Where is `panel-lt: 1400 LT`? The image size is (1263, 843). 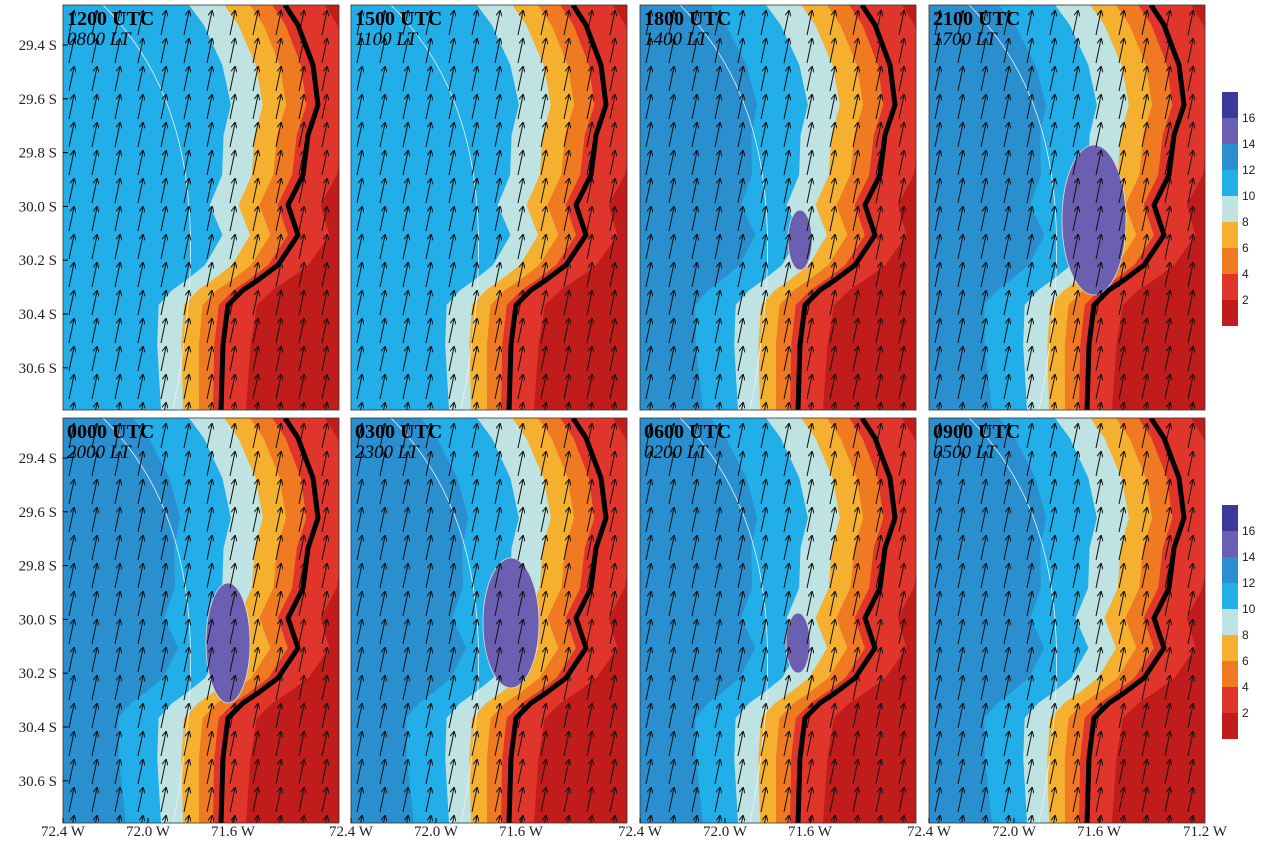 panel-lt: 1400 LT is located at coordinates (676, 39).